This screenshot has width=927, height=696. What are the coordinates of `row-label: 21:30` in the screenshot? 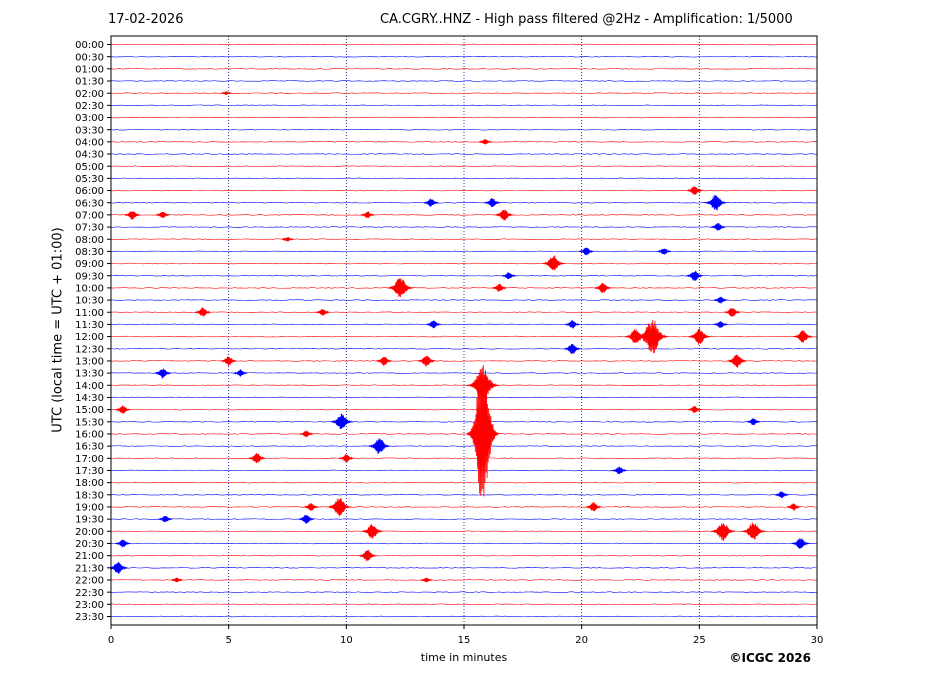 It's located at (89, 568).